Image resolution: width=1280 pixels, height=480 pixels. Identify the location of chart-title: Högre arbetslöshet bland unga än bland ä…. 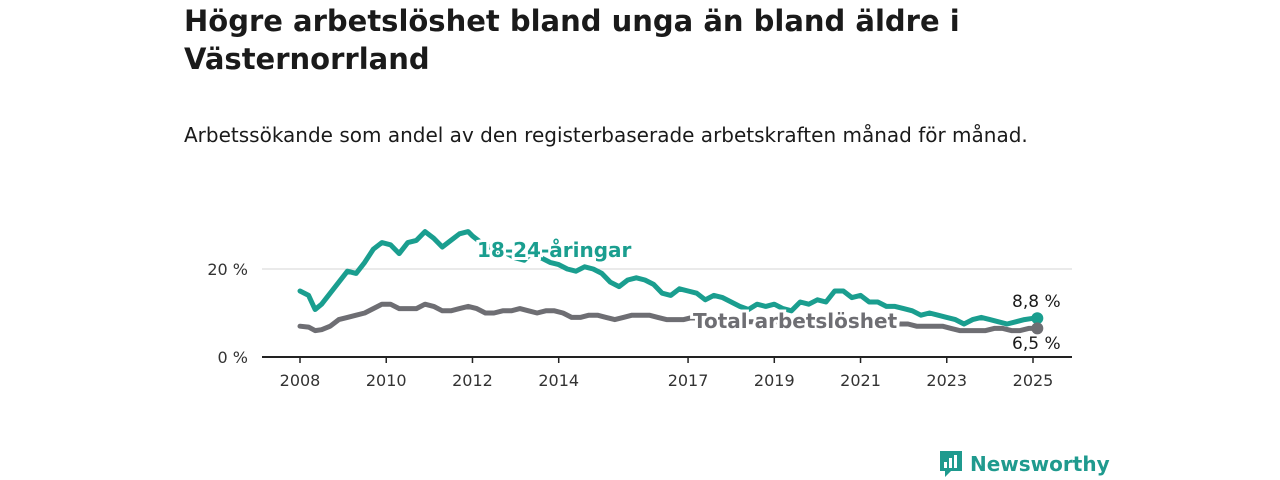
(572, 40).